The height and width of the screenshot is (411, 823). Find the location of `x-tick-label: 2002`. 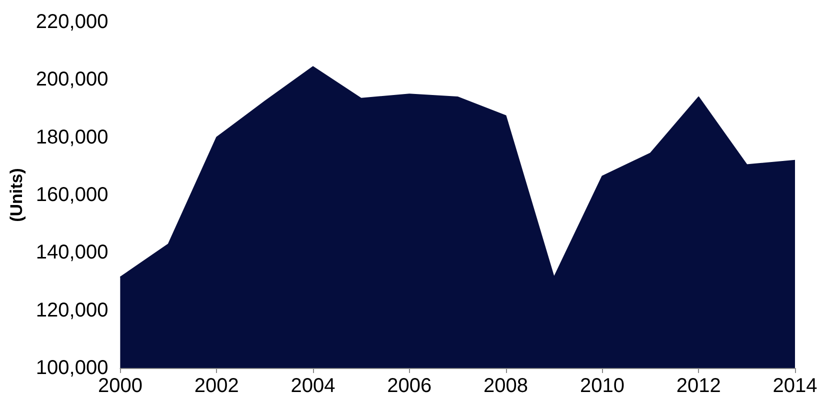

x-tick-label: 2002 is located at coordinates (216, 386).